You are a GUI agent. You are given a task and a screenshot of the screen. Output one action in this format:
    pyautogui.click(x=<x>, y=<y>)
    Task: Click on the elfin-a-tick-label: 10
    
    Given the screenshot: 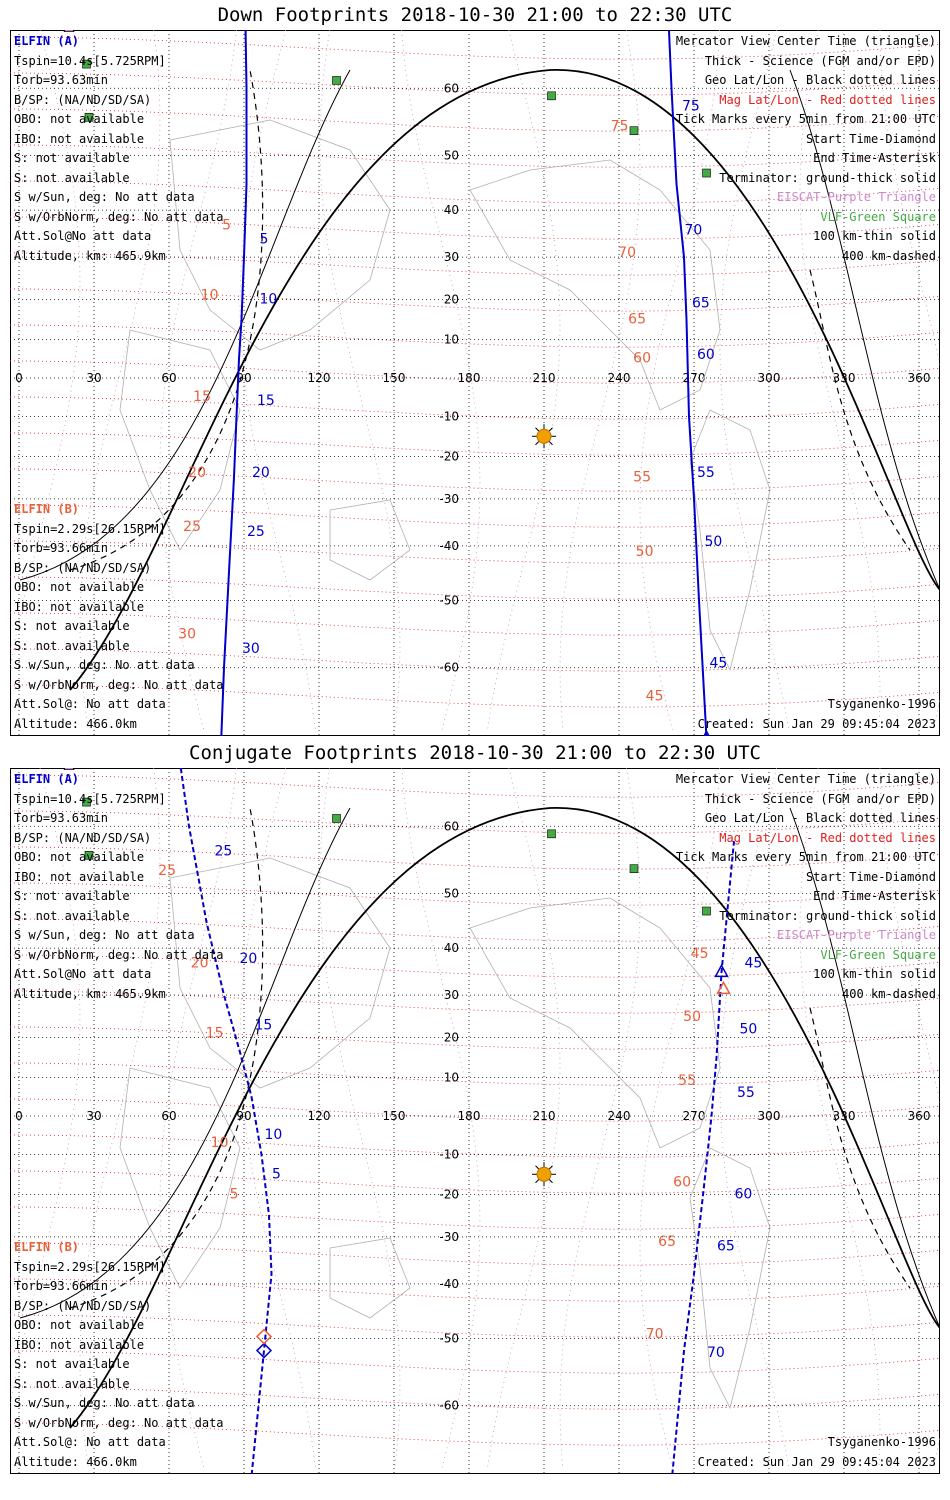 What is the action you would take?
    pyautogui.click(x=269, y=300)
    